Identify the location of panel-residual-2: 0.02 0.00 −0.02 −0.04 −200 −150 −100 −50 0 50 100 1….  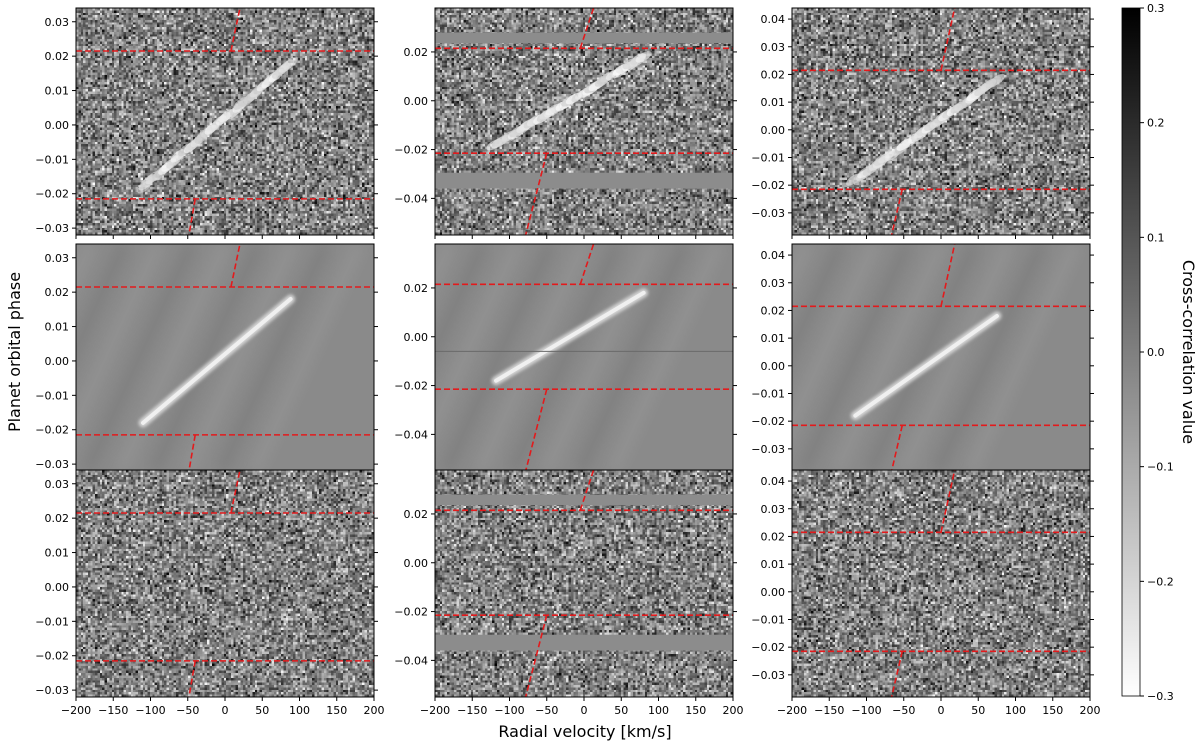
(569, 593).